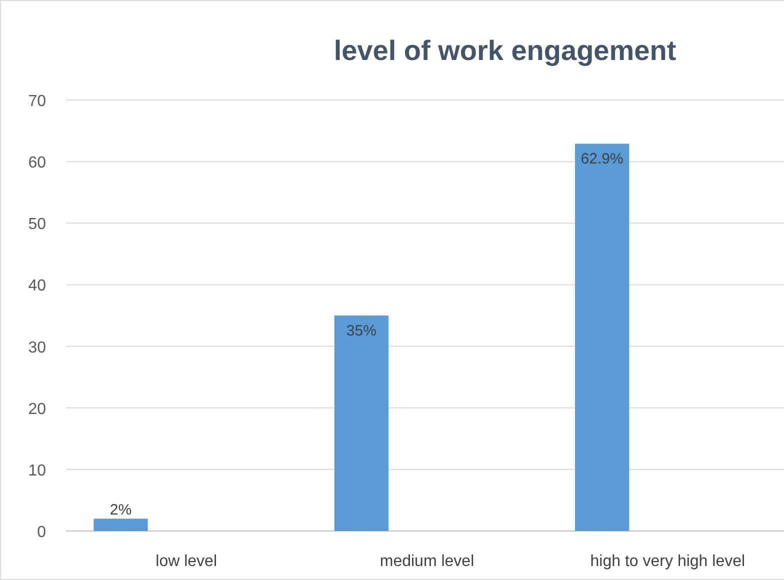 The height and width of the screenshot is (580, 784). Describe the element at coordinates (37, 163) in the screenshot. I see `y-tick-label: 60` at that location.